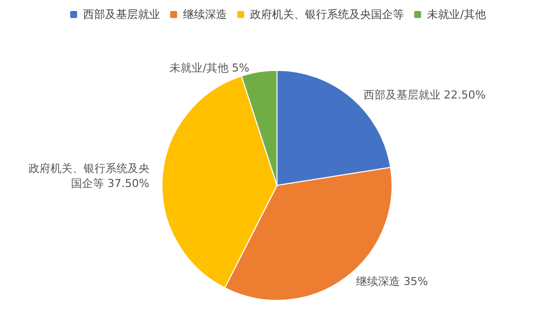 Image resolution: width=554 pixels, height=331 pixels. What do you see at coordinates (424, 95) in the screenshot?
I see `data-label: 西部及基层就业 22.50%` at bounding box center [424, 95].